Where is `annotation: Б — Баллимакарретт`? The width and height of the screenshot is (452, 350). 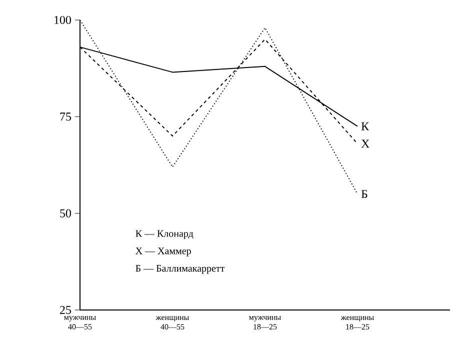
annotation: Б — Баллимакарретт is located at coordinates (180, 269).